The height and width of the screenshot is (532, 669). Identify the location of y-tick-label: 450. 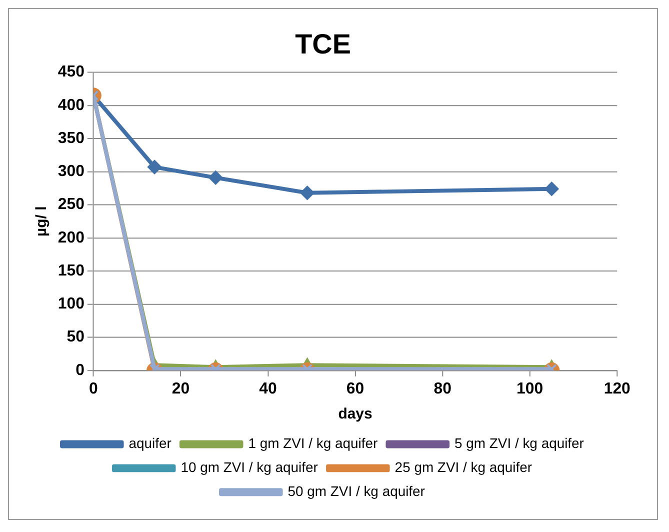
(71, 72).